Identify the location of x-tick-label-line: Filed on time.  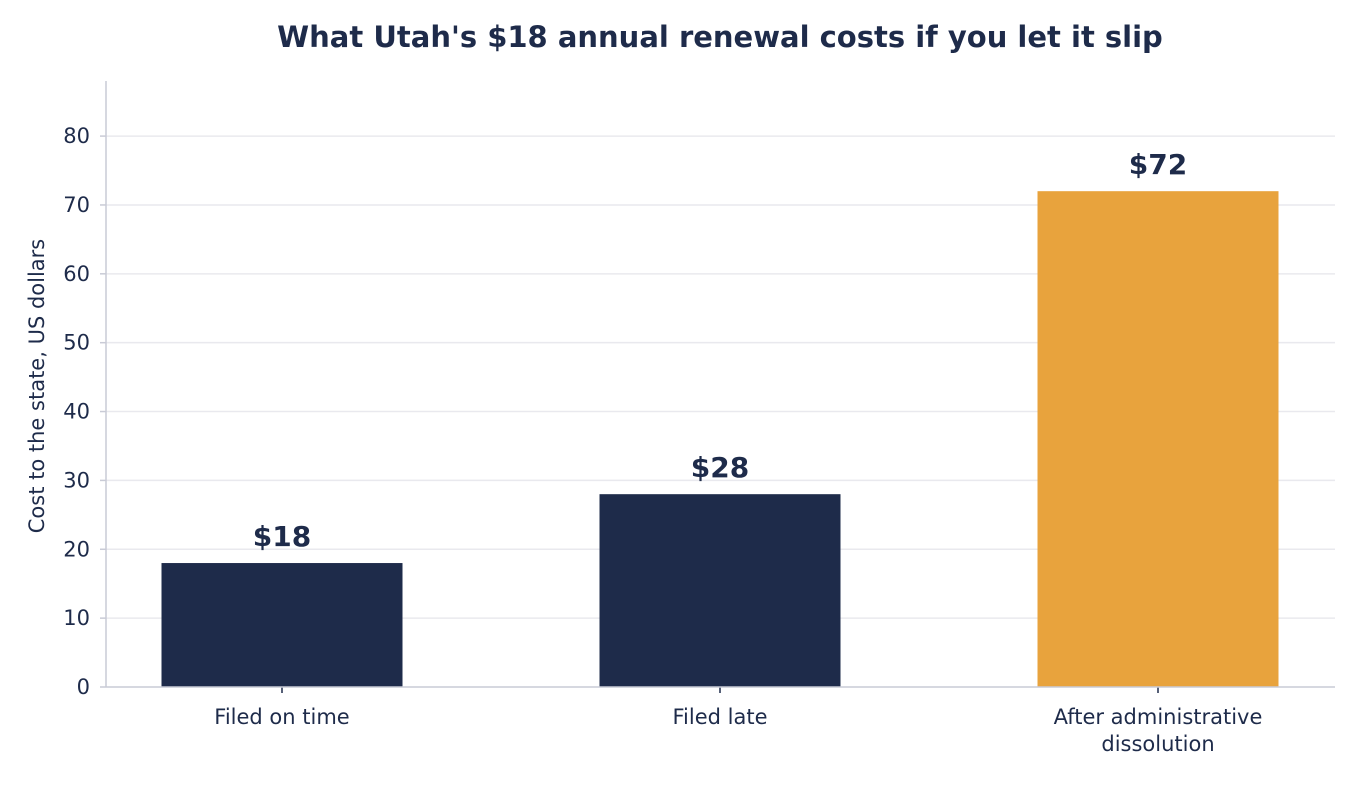
(281, 717).